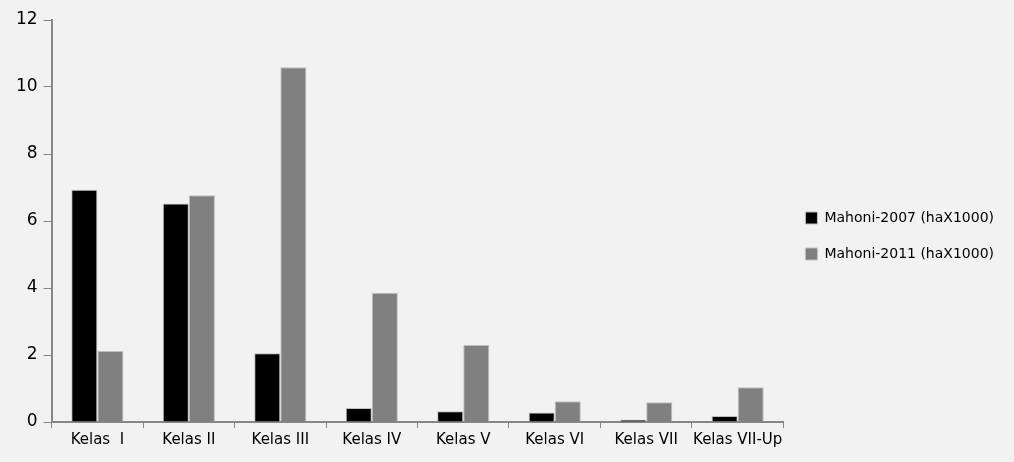  I want to click on x-tick-label: Kelas VII, so click(646, 438).